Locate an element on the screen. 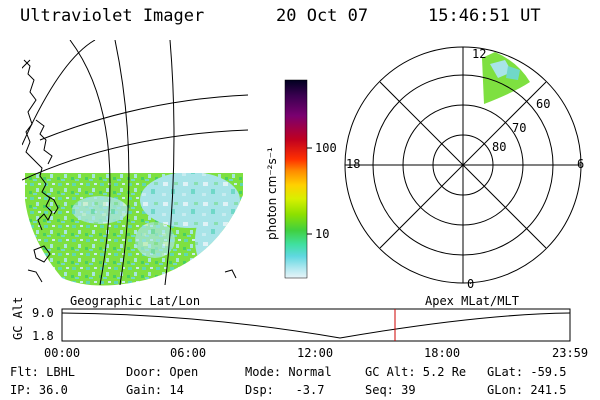  mlat-label-60: 60 is located at coordinates (543, 104).